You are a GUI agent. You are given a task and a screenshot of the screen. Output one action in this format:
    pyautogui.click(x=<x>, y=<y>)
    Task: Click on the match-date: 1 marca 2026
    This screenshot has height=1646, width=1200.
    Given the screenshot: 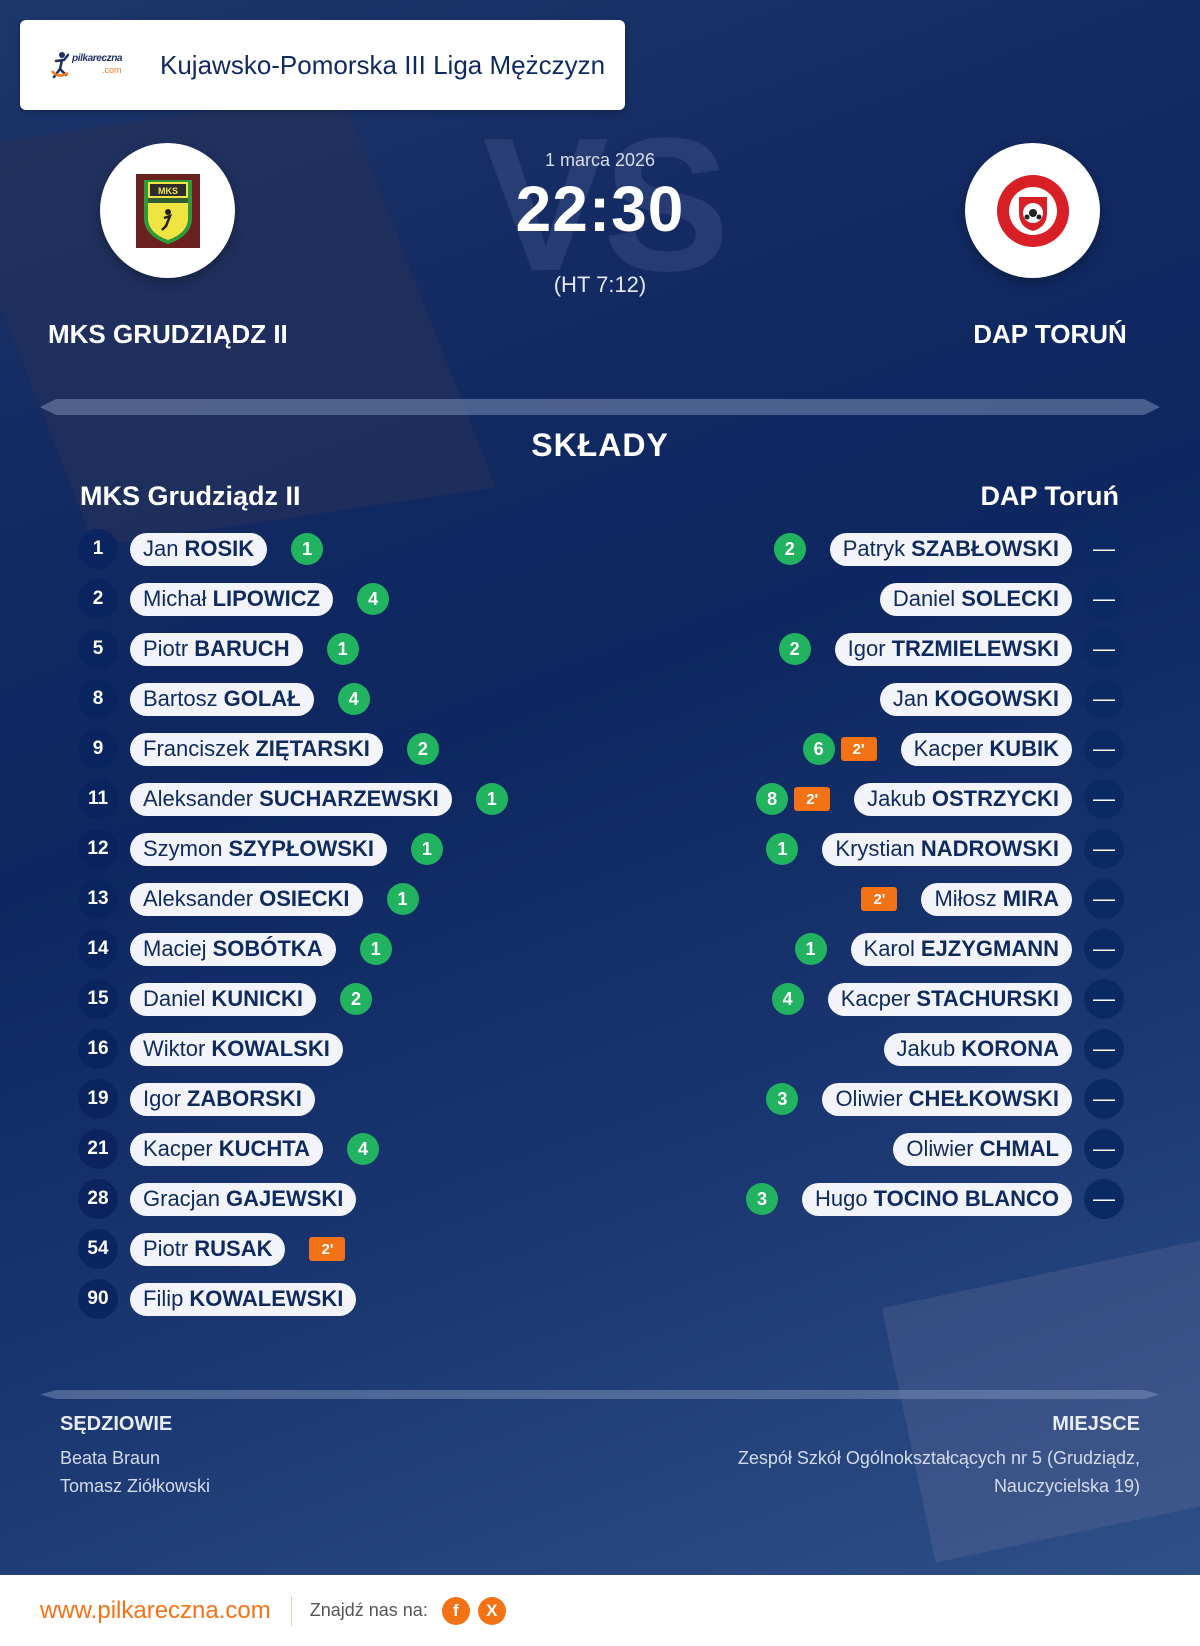 What is the action you would take?
    pyautogui.click(x=600, y=160)
    